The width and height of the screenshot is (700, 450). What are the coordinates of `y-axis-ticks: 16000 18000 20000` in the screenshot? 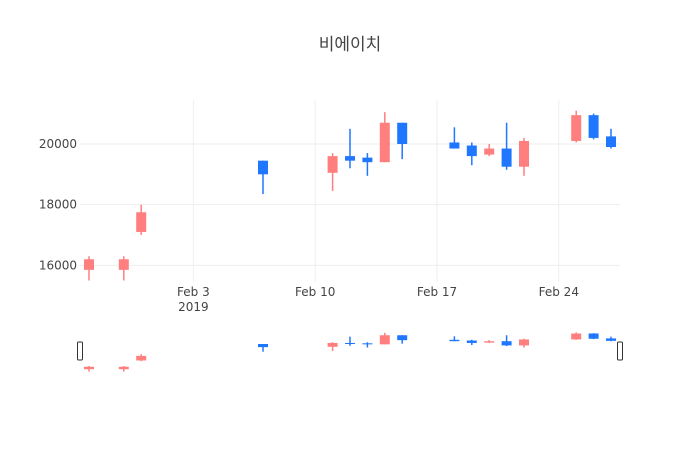 It's located at (58, 204).